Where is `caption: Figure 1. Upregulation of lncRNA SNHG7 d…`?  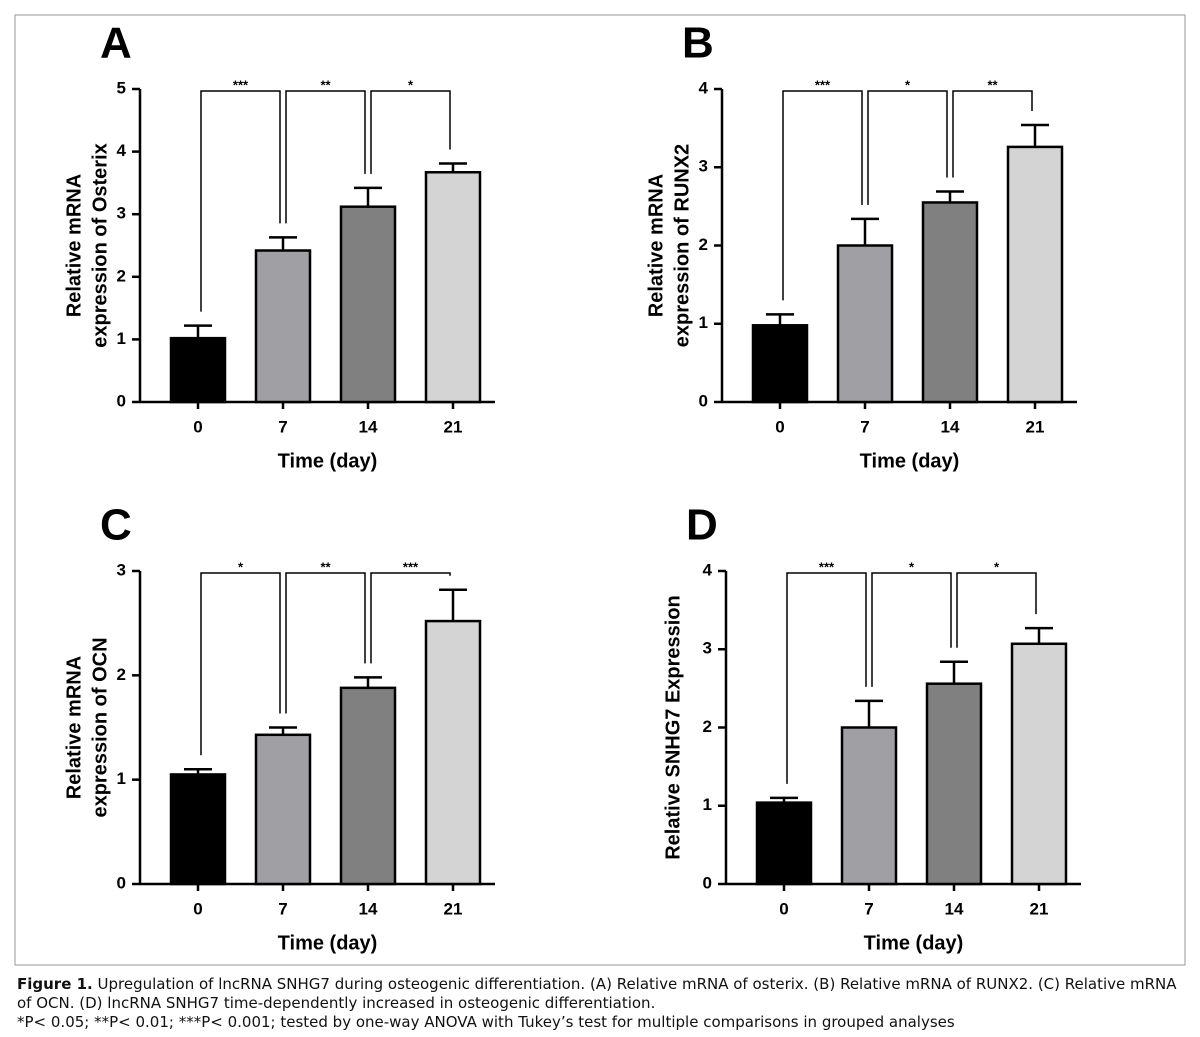 caption: Figure 1. Upregulation of lncRNA SNHG7 d… is located at coordinates (601, 1003).